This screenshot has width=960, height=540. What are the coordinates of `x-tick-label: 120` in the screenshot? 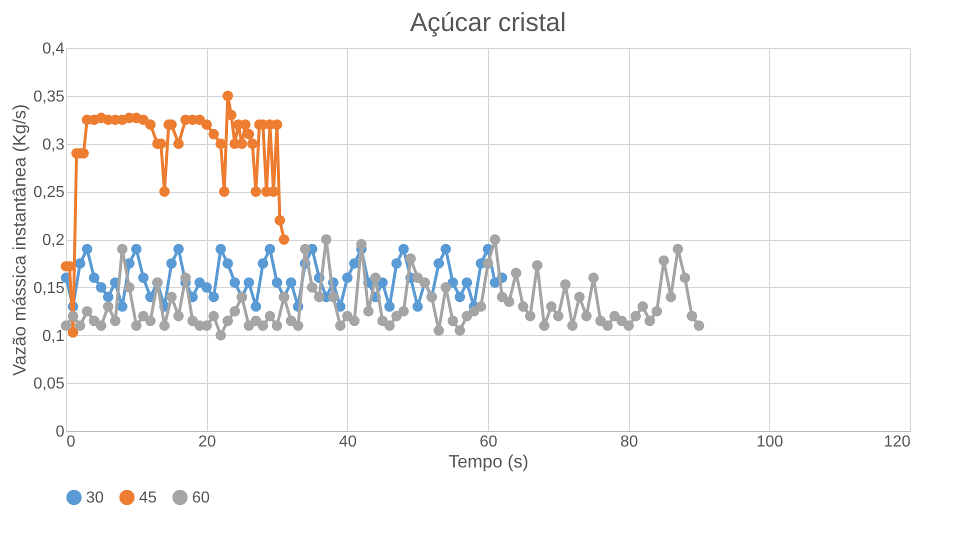 It's located at (897, 442).